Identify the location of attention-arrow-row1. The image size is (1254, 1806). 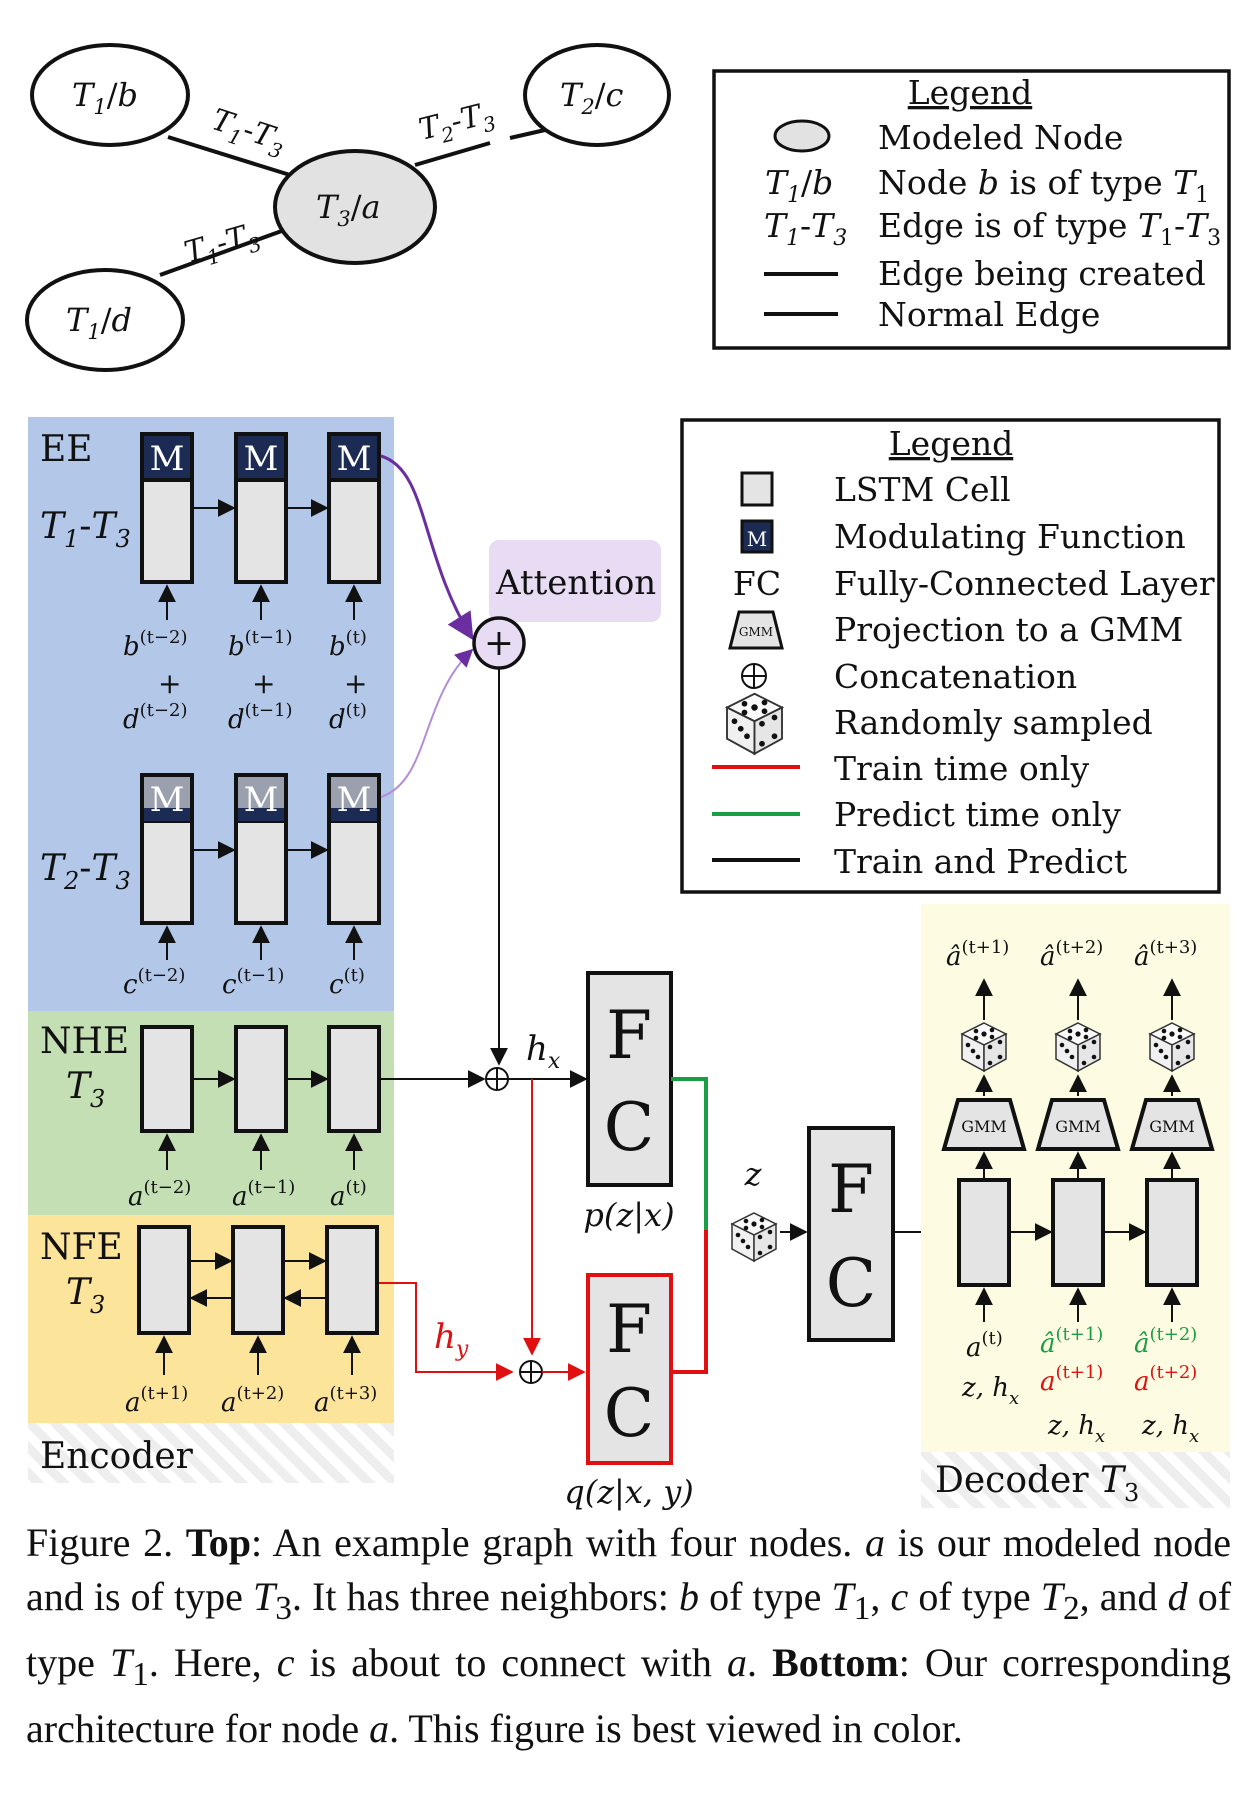
(427, 547).